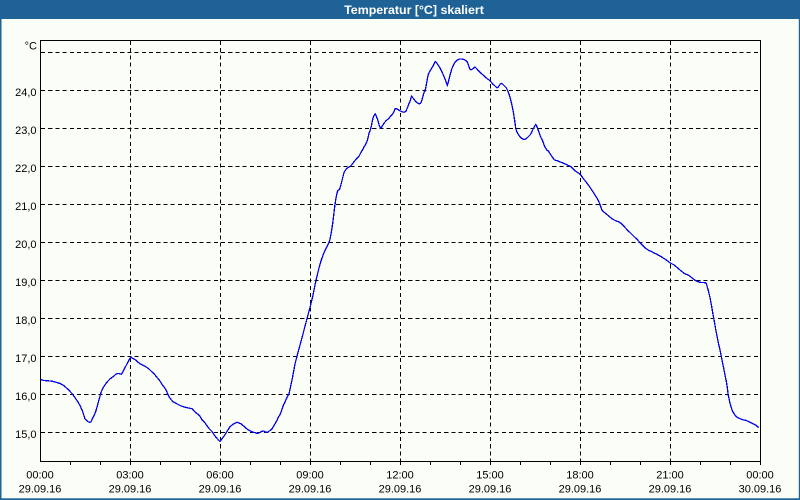 The image size is (800, 500). What do you see at coordinates (25, 207) in the screenshot?
I see `svg-text: 21,0` at bounding box center [25, 207].